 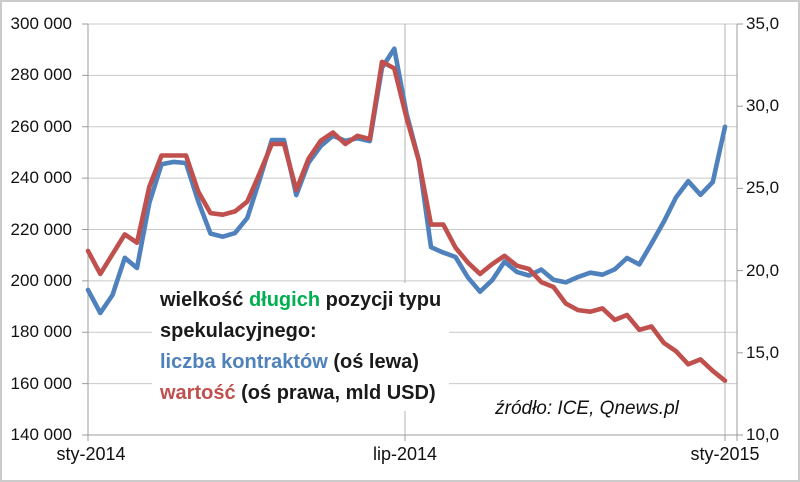 What do you see at coordinates (244, 362) in the screenshot?
I see `annotation-segment: liczba kontraktów` at bounding box center [244, 362].